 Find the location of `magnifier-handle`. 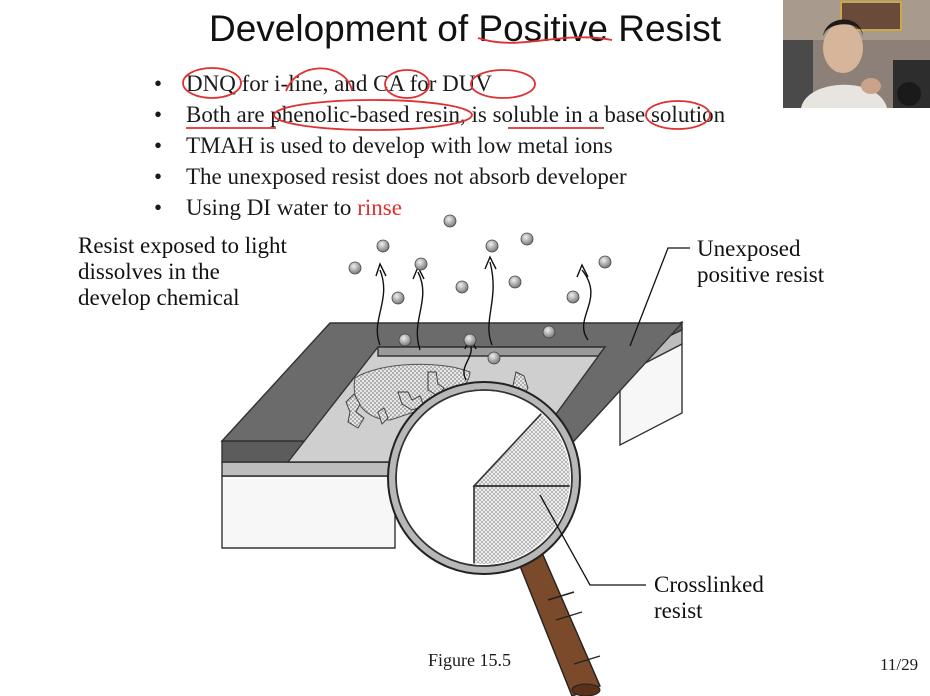

magnifier-handle is located at coordinates (558, 621).